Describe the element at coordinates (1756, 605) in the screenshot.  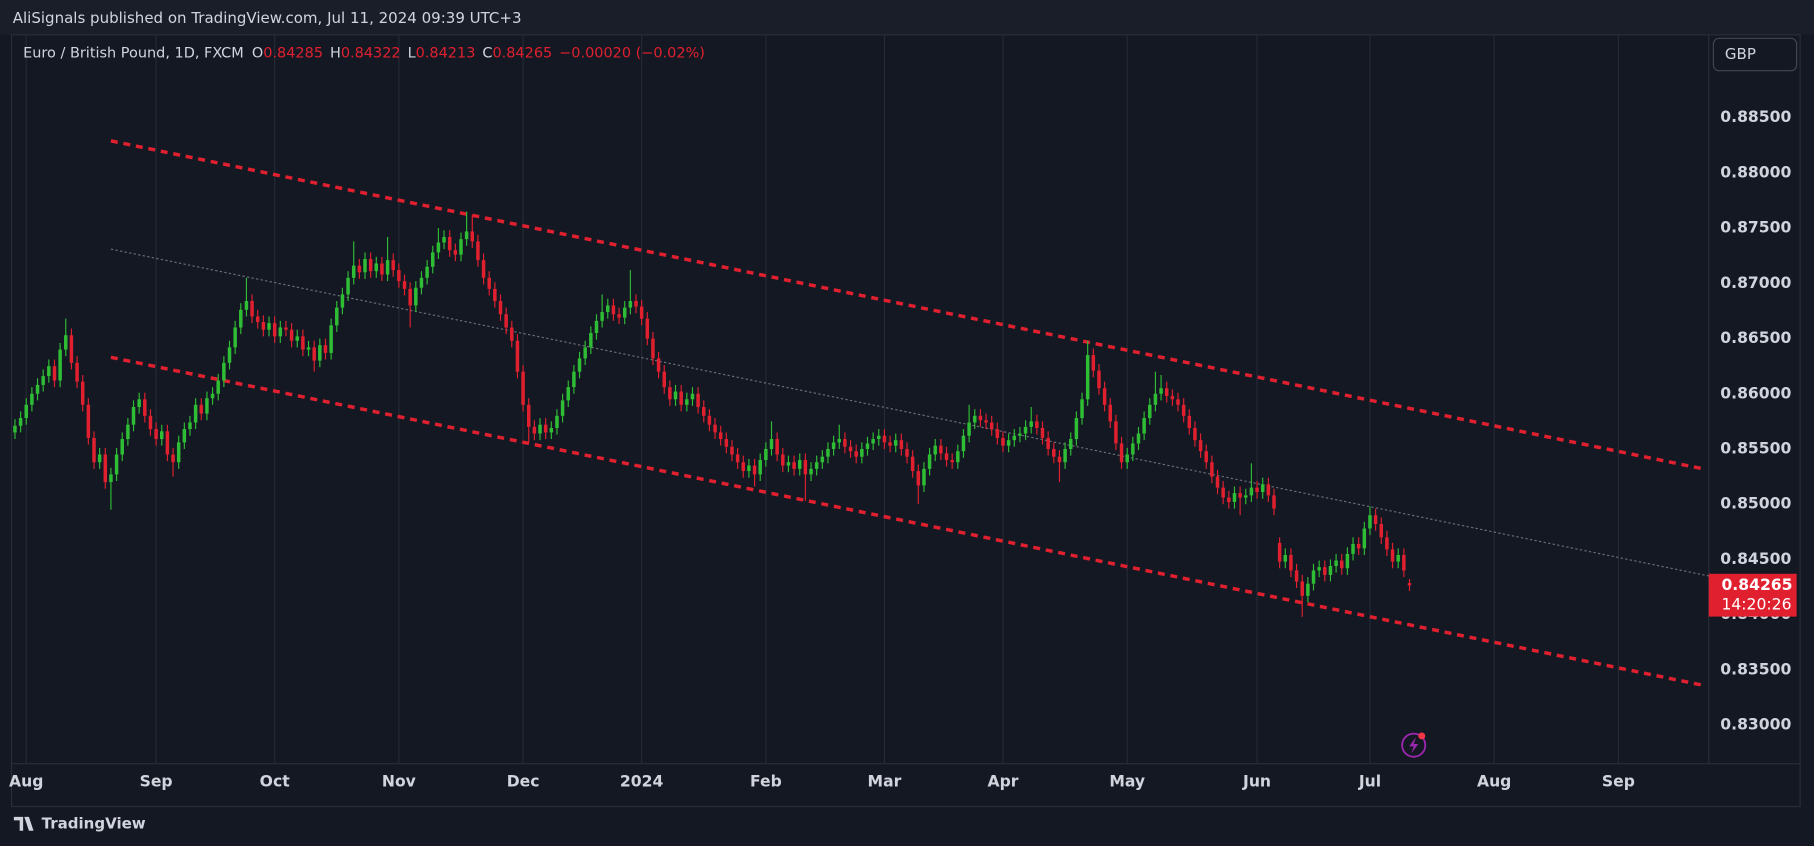
I see `countdown: 14:20:26` at that location.